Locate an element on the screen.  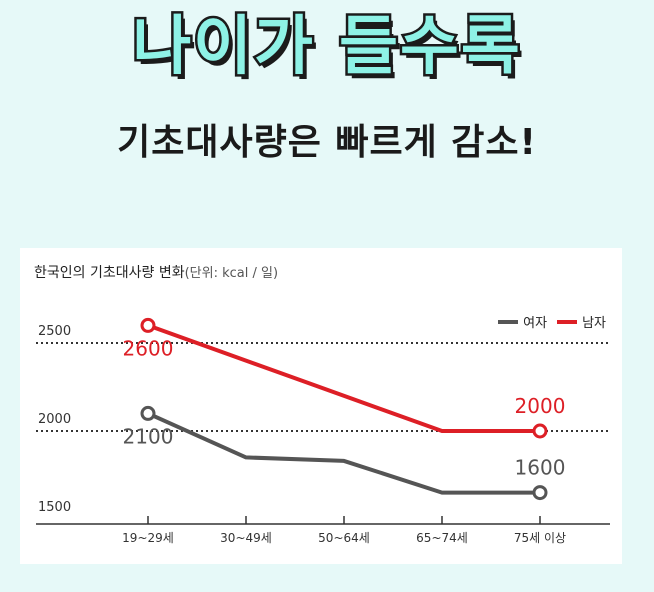
x-tick-label-3: 65~74세 is located at coordinates (442, 538).